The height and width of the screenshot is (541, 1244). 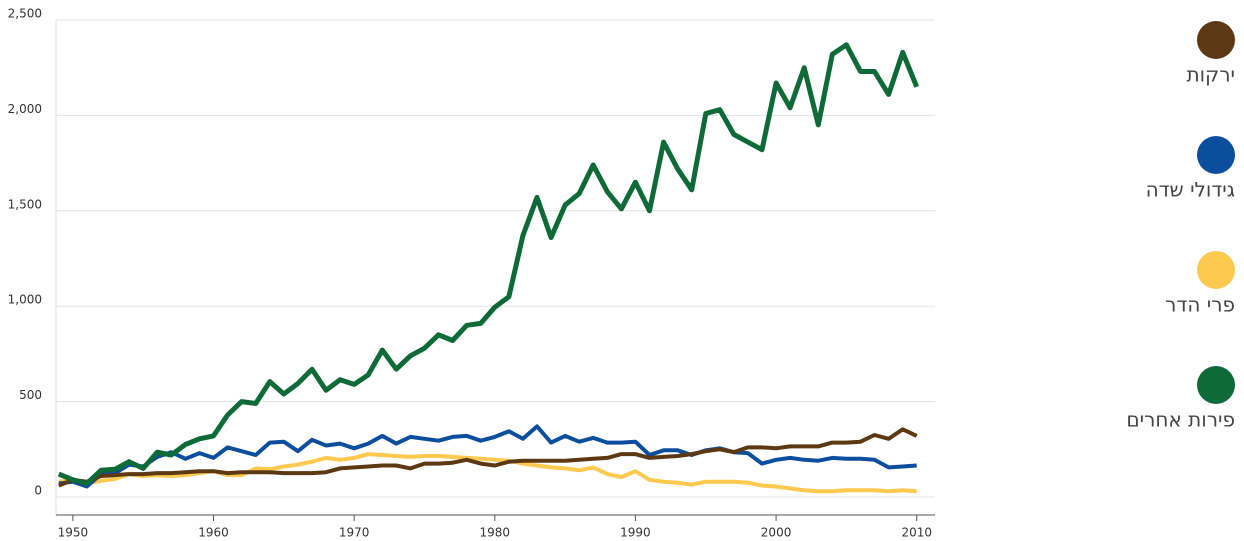 What do you see at coordinates (213, 533) in the screenshot?
I see `x-tick-label: 1960` at bounding box center [213, 533].